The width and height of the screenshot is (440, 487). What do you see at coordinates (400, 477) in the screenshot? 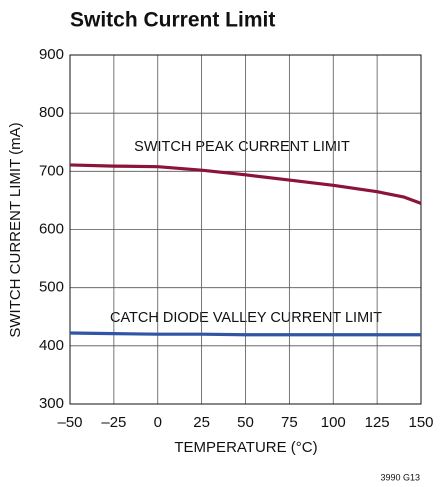
I see `figure-note: 3990 G13` at bounding box center [400, 477].